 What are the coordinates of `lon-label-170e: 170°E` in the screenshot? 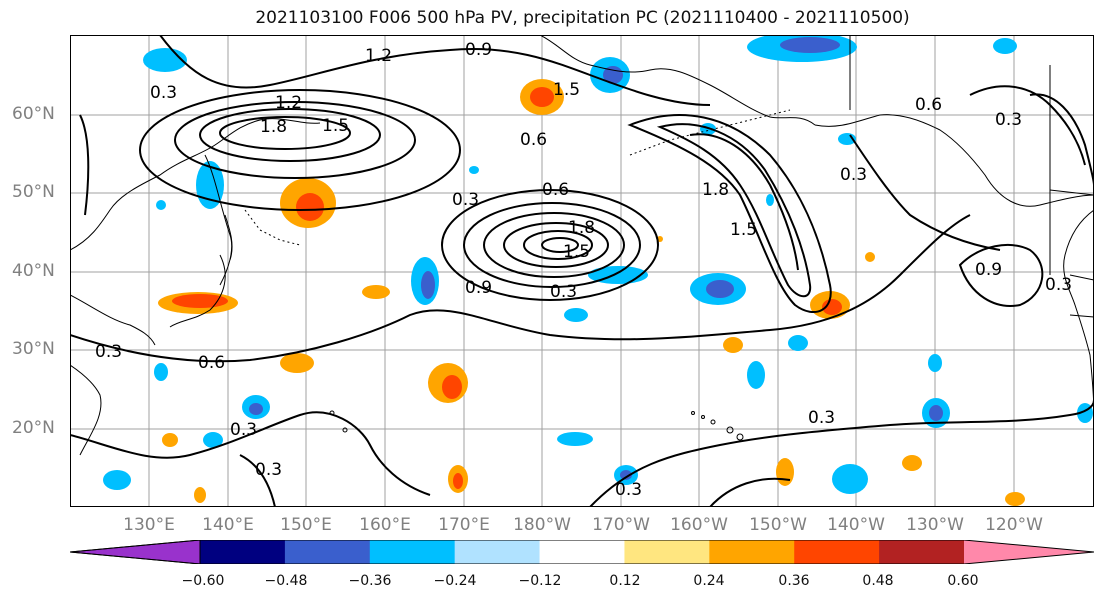 It's located at (464, 525).